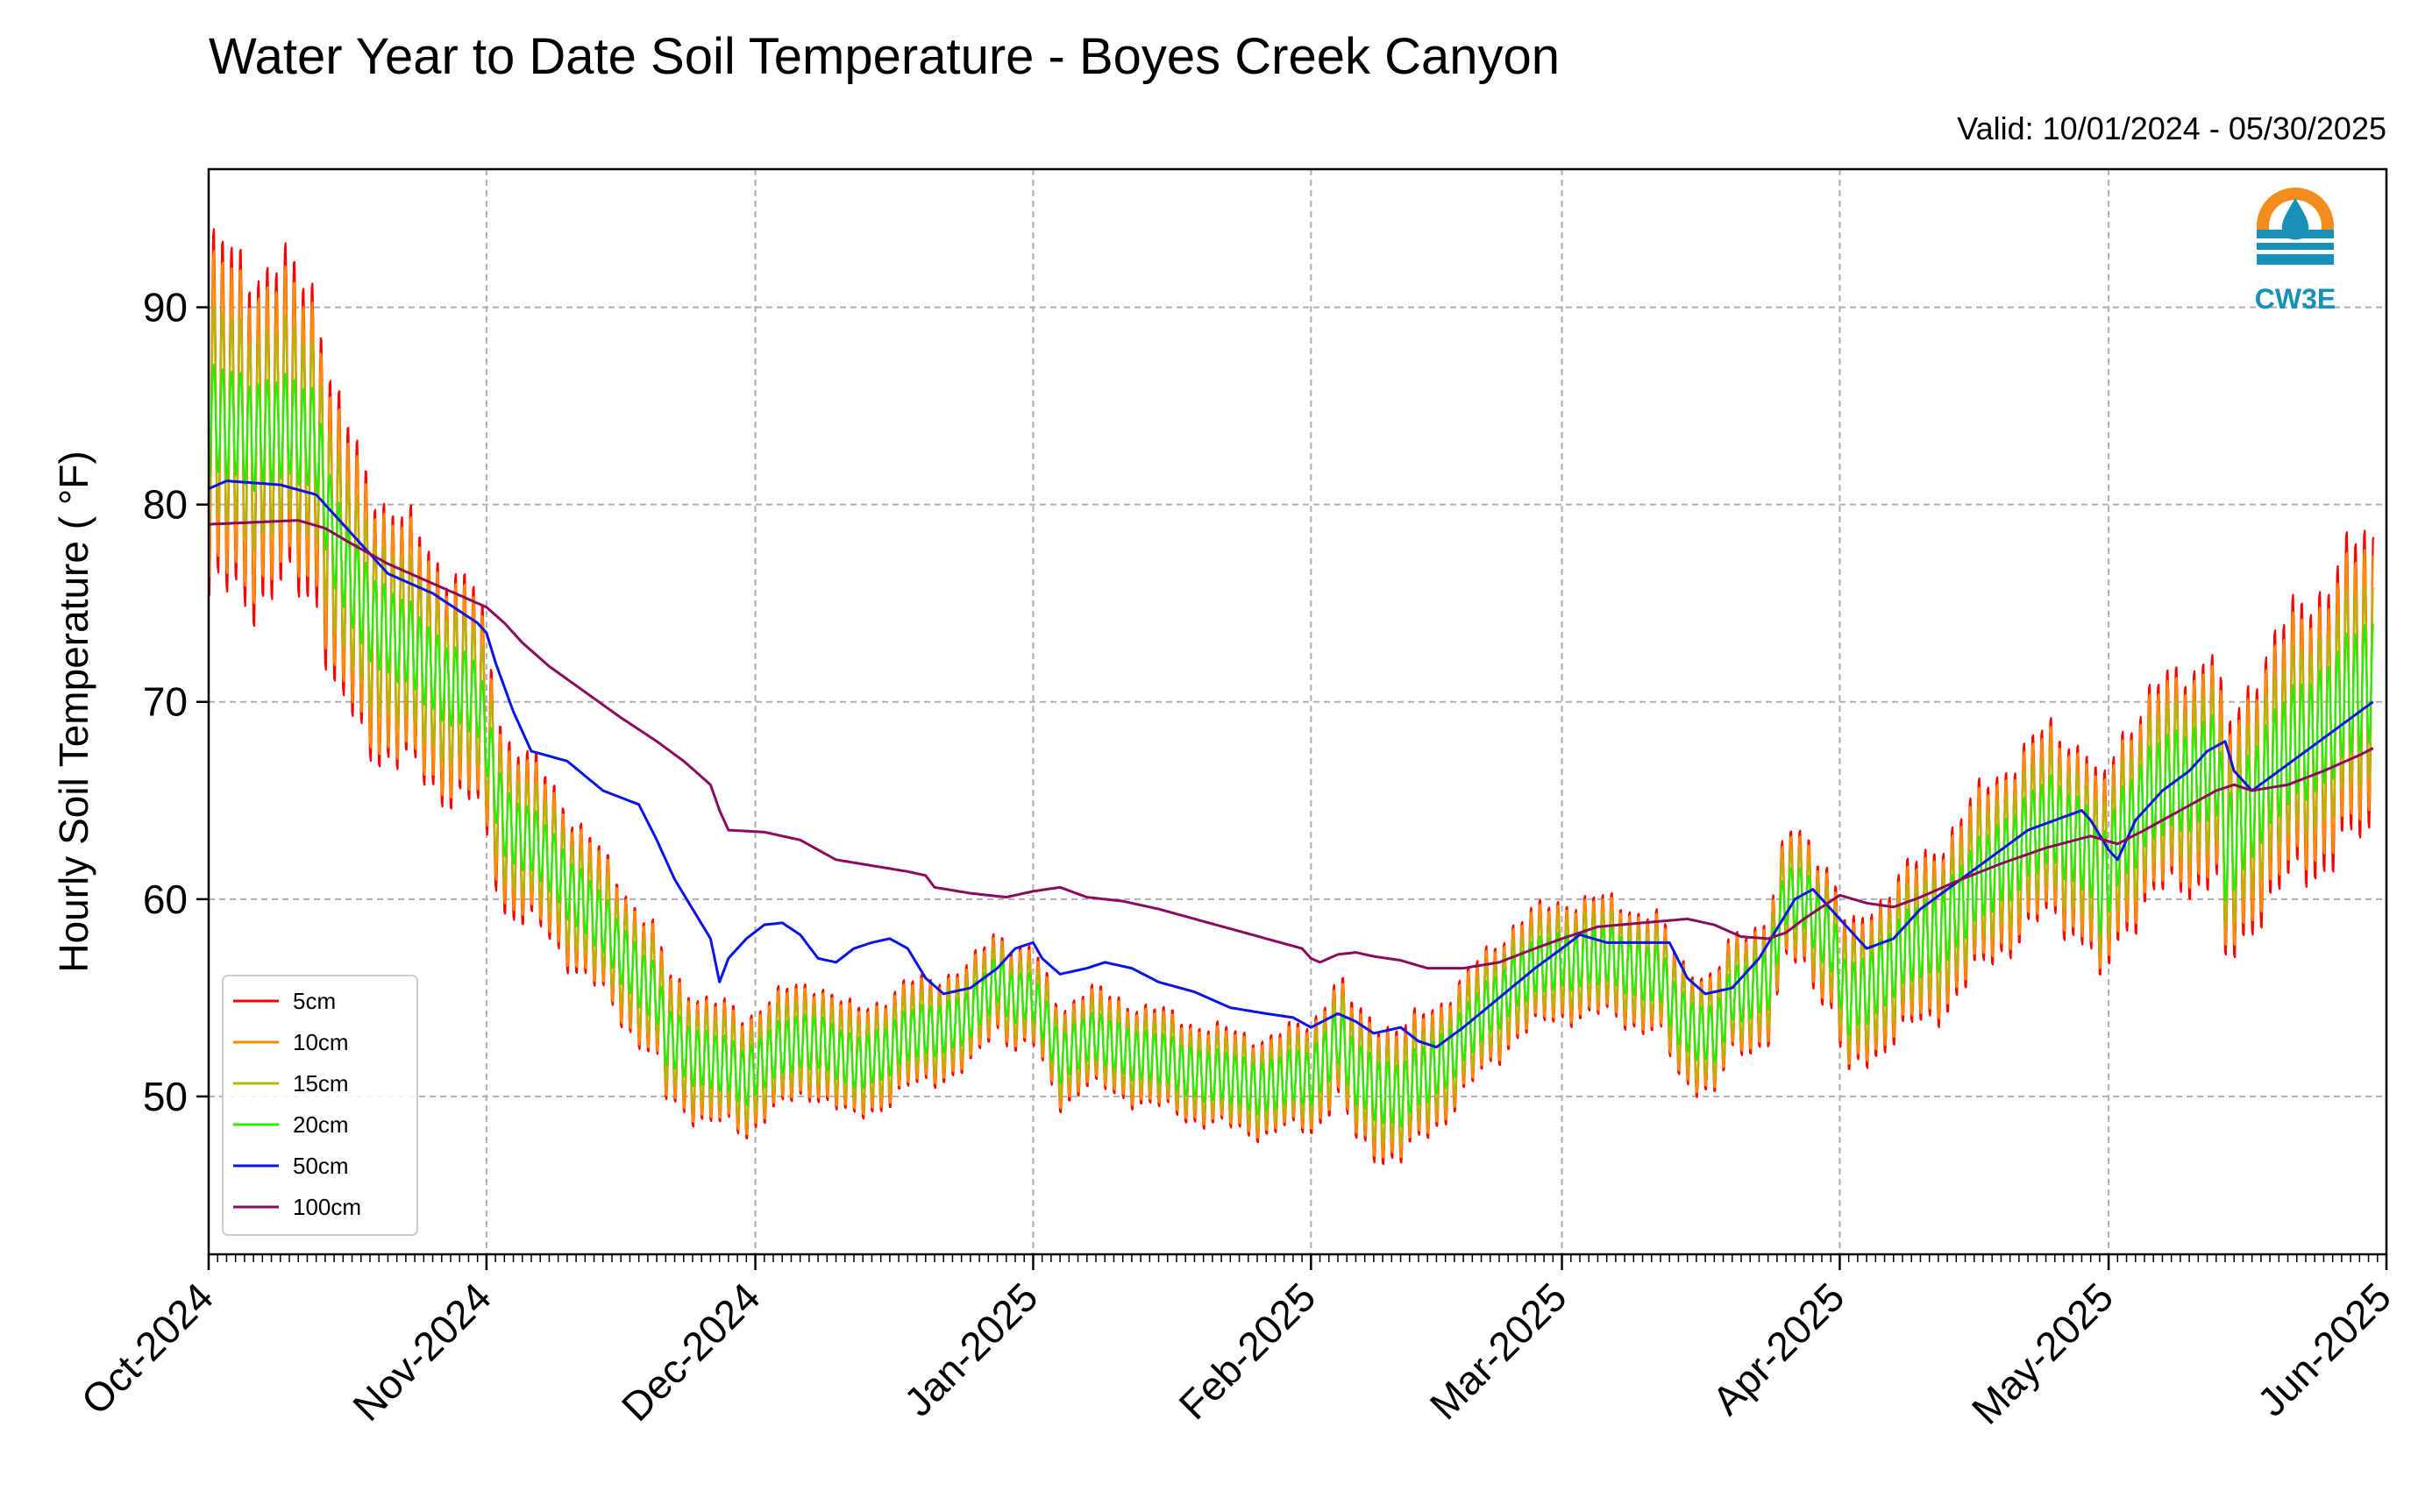  What do you see at coordinates (321, 1083) in the screenshot?
I see `legend-label: 15cm` at bounding box center [321, 1083].